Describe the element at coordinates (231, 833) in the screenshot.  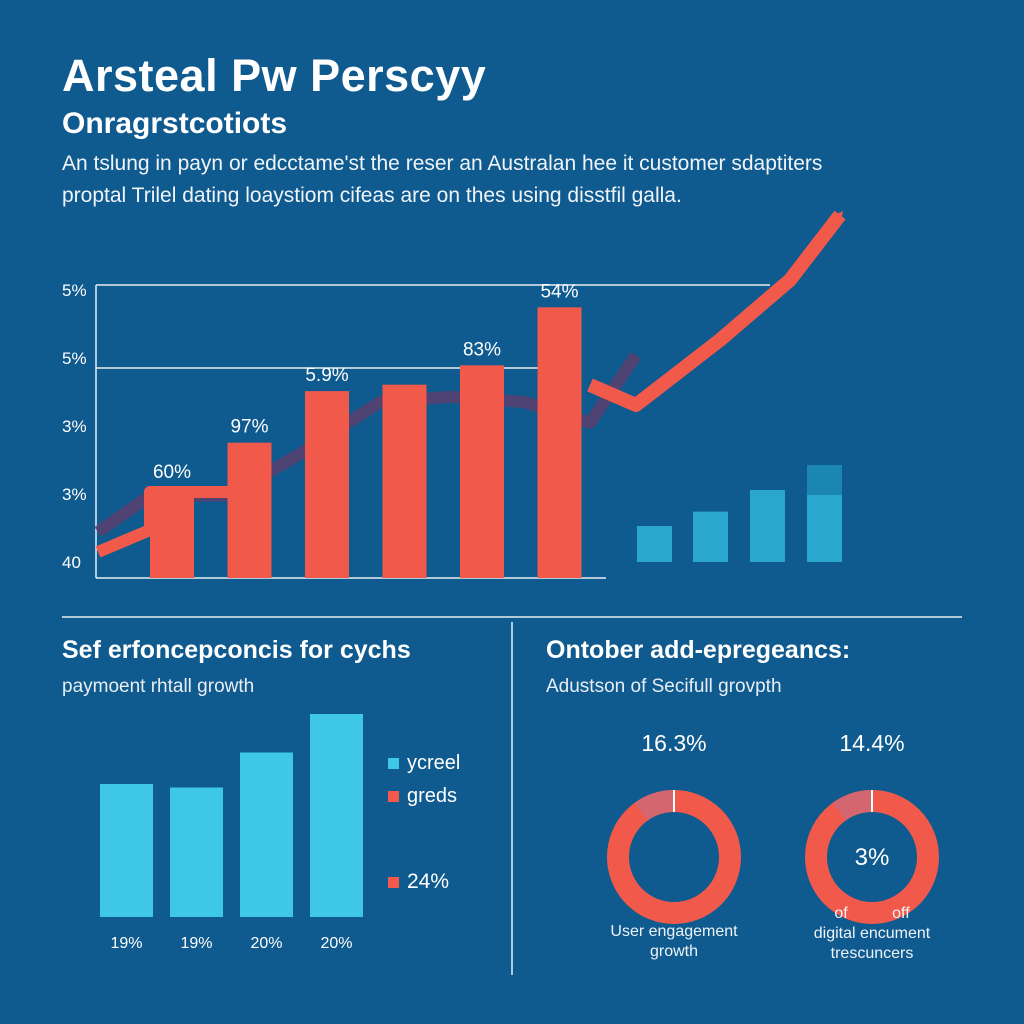
I see `bottom-left-bars-group: 19% 19% 20% 20%` at that location.